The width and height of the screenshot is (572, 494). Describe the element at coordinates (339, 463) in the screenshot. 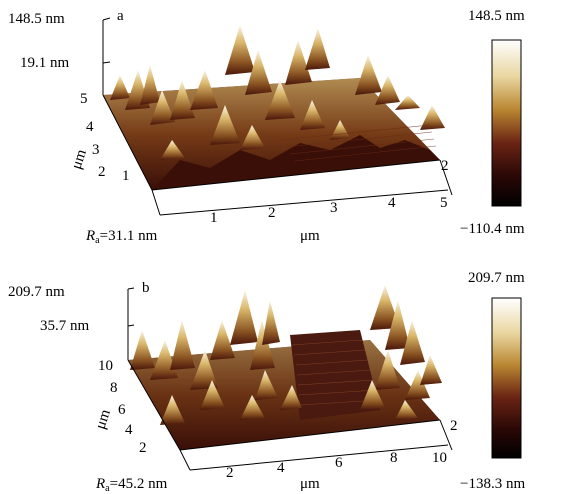

I see `panel-b-x-tick: 6` at that location.